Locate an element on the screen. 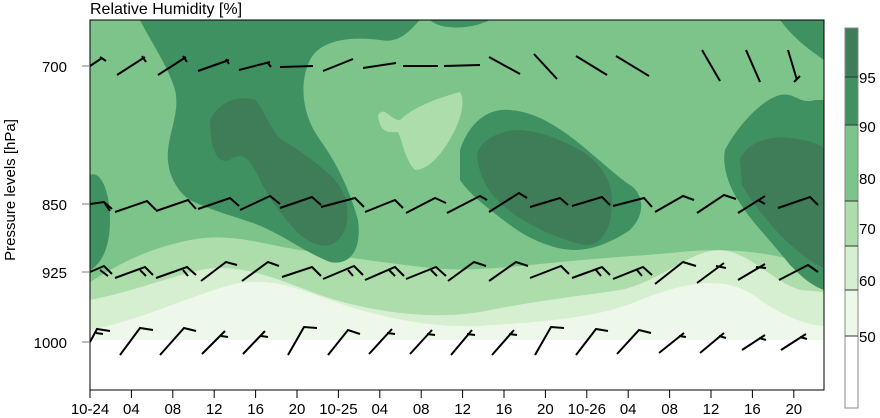  x-tick-label: 10-24 is located at coordinates (90, 409).